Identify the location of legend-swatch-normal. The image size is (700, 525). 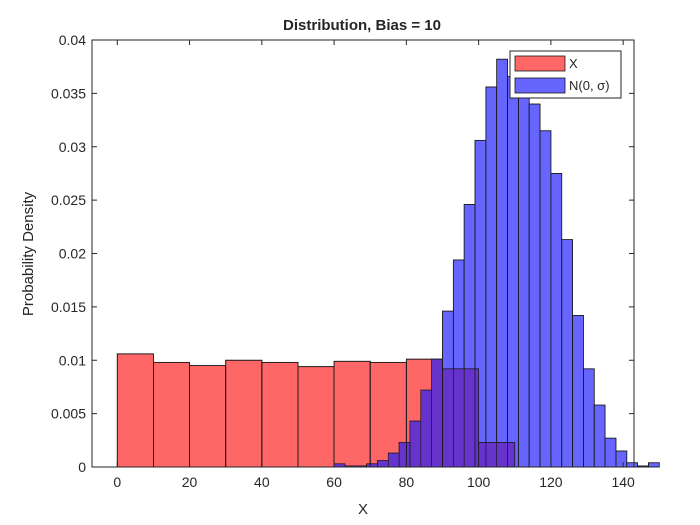
(540, 85).